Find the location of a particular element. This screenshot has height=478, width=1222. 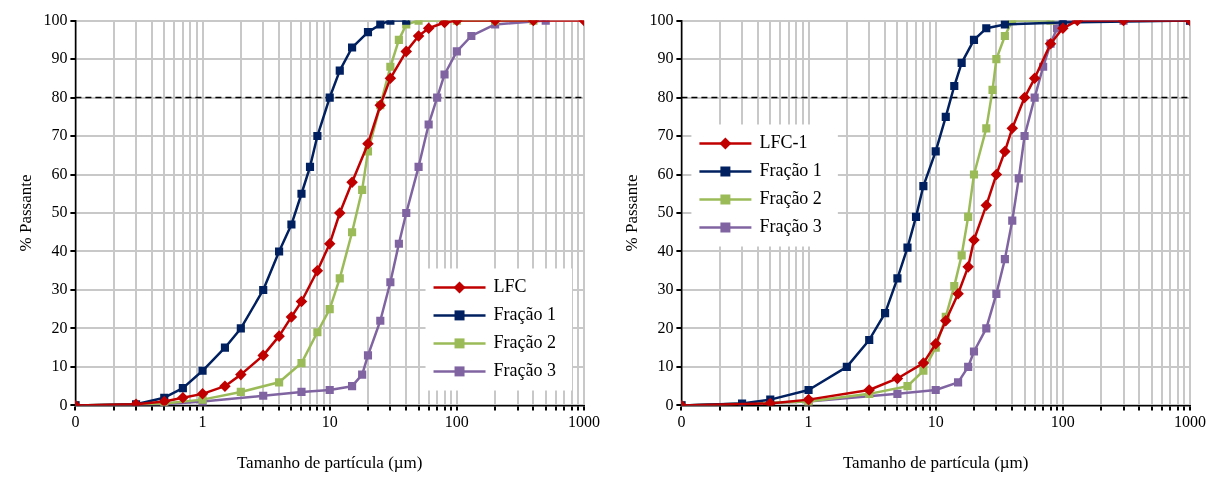

legend-label: LFC-1 is located at coordinates (783, 142).